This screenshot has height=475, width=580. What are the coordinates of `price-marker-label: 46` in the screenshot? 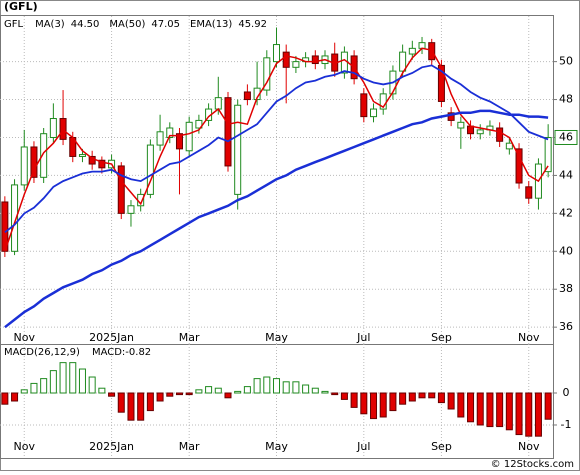 It's located at (566, 136).